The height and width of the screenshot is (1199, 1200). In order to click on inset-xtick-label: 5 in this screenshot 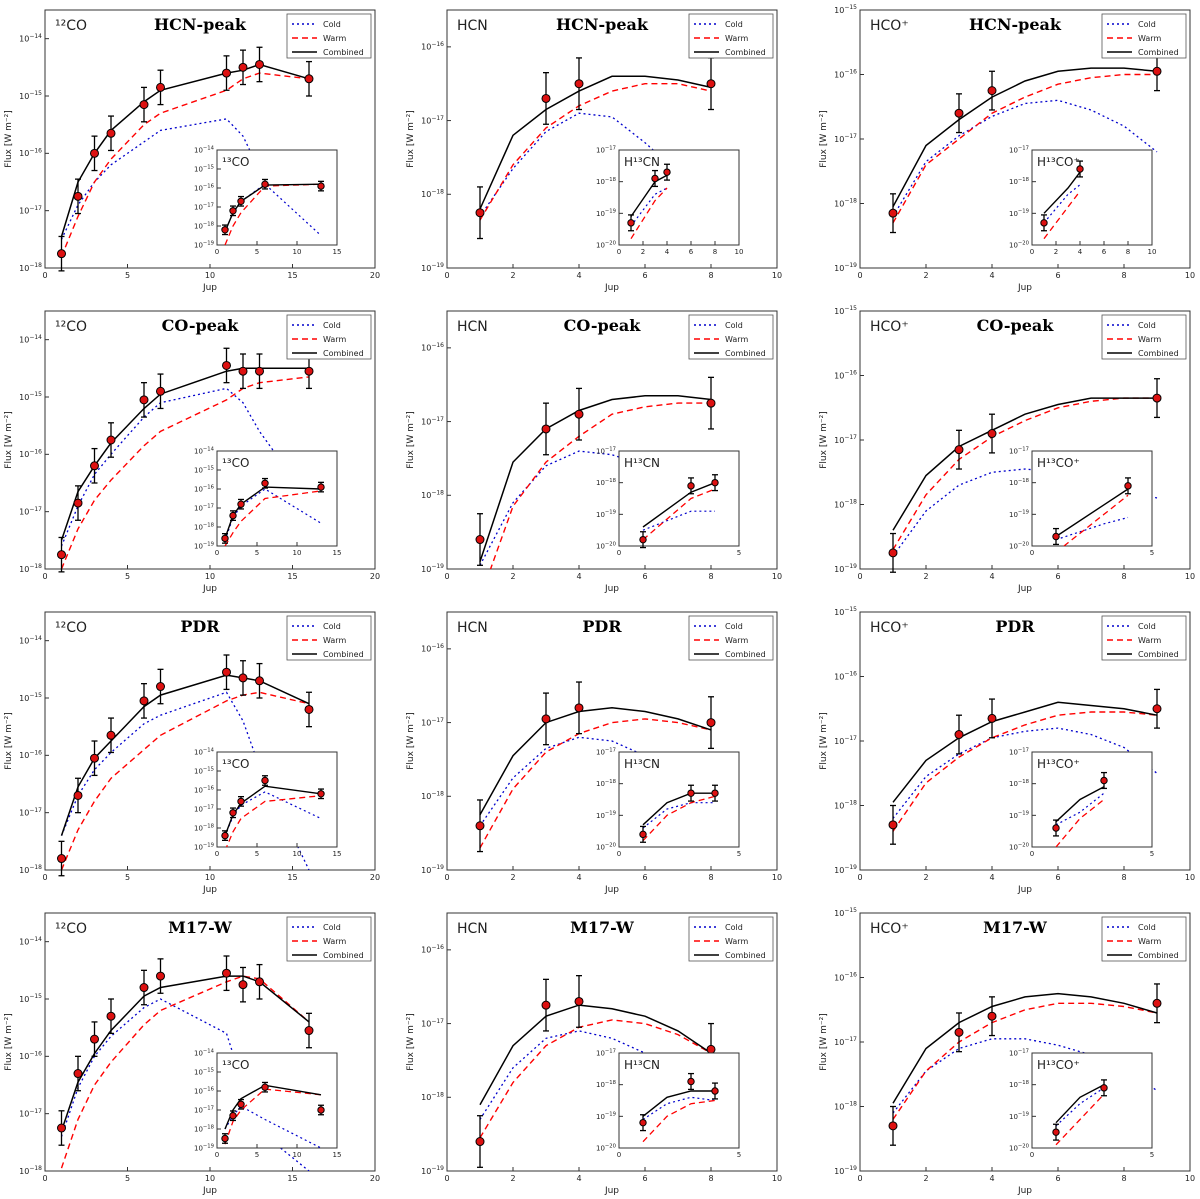, I will do `click(257, 1155)`.